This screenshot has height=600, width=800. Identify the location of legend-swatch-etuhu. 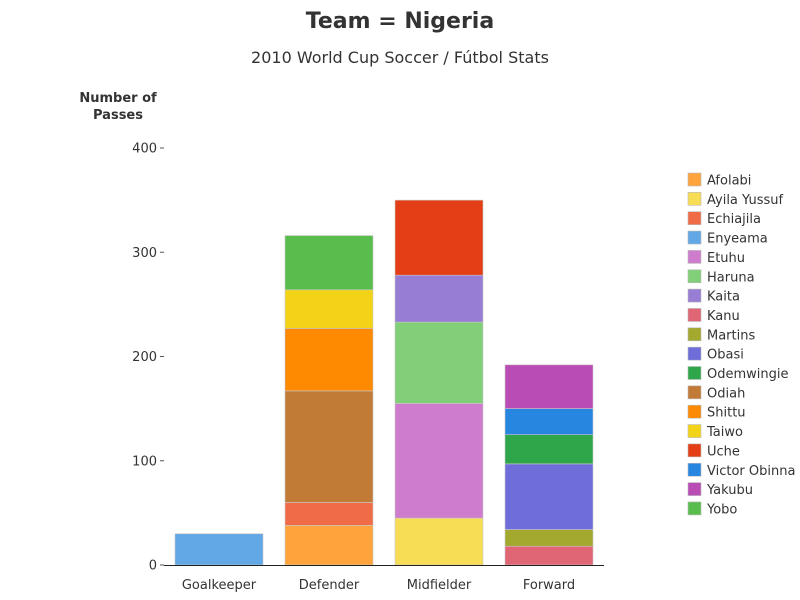
(694, 257).